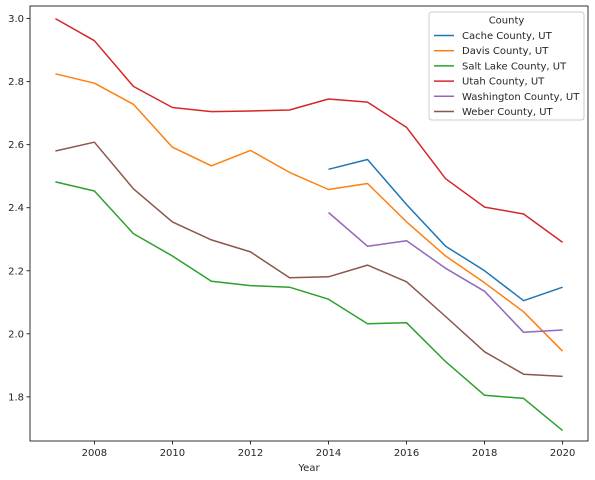 The height and width of the screenshot is (480, 595). Describe the element at coordinates (16, 82) in the screenshot. I see `y-tick-label: 2.8` at that location.